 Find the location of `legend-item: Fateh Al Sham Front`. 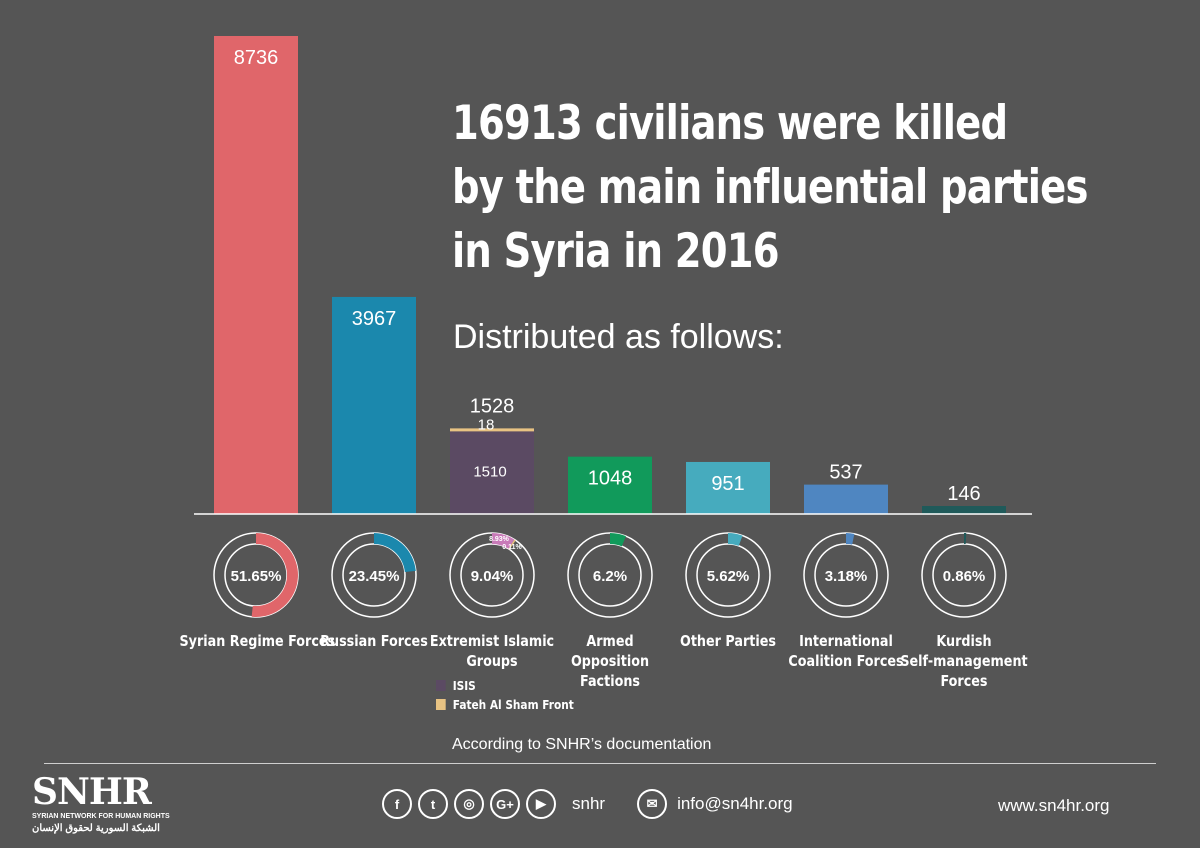

legend-item: Fateh Al Sham Front is located at coordinates (505, 704).